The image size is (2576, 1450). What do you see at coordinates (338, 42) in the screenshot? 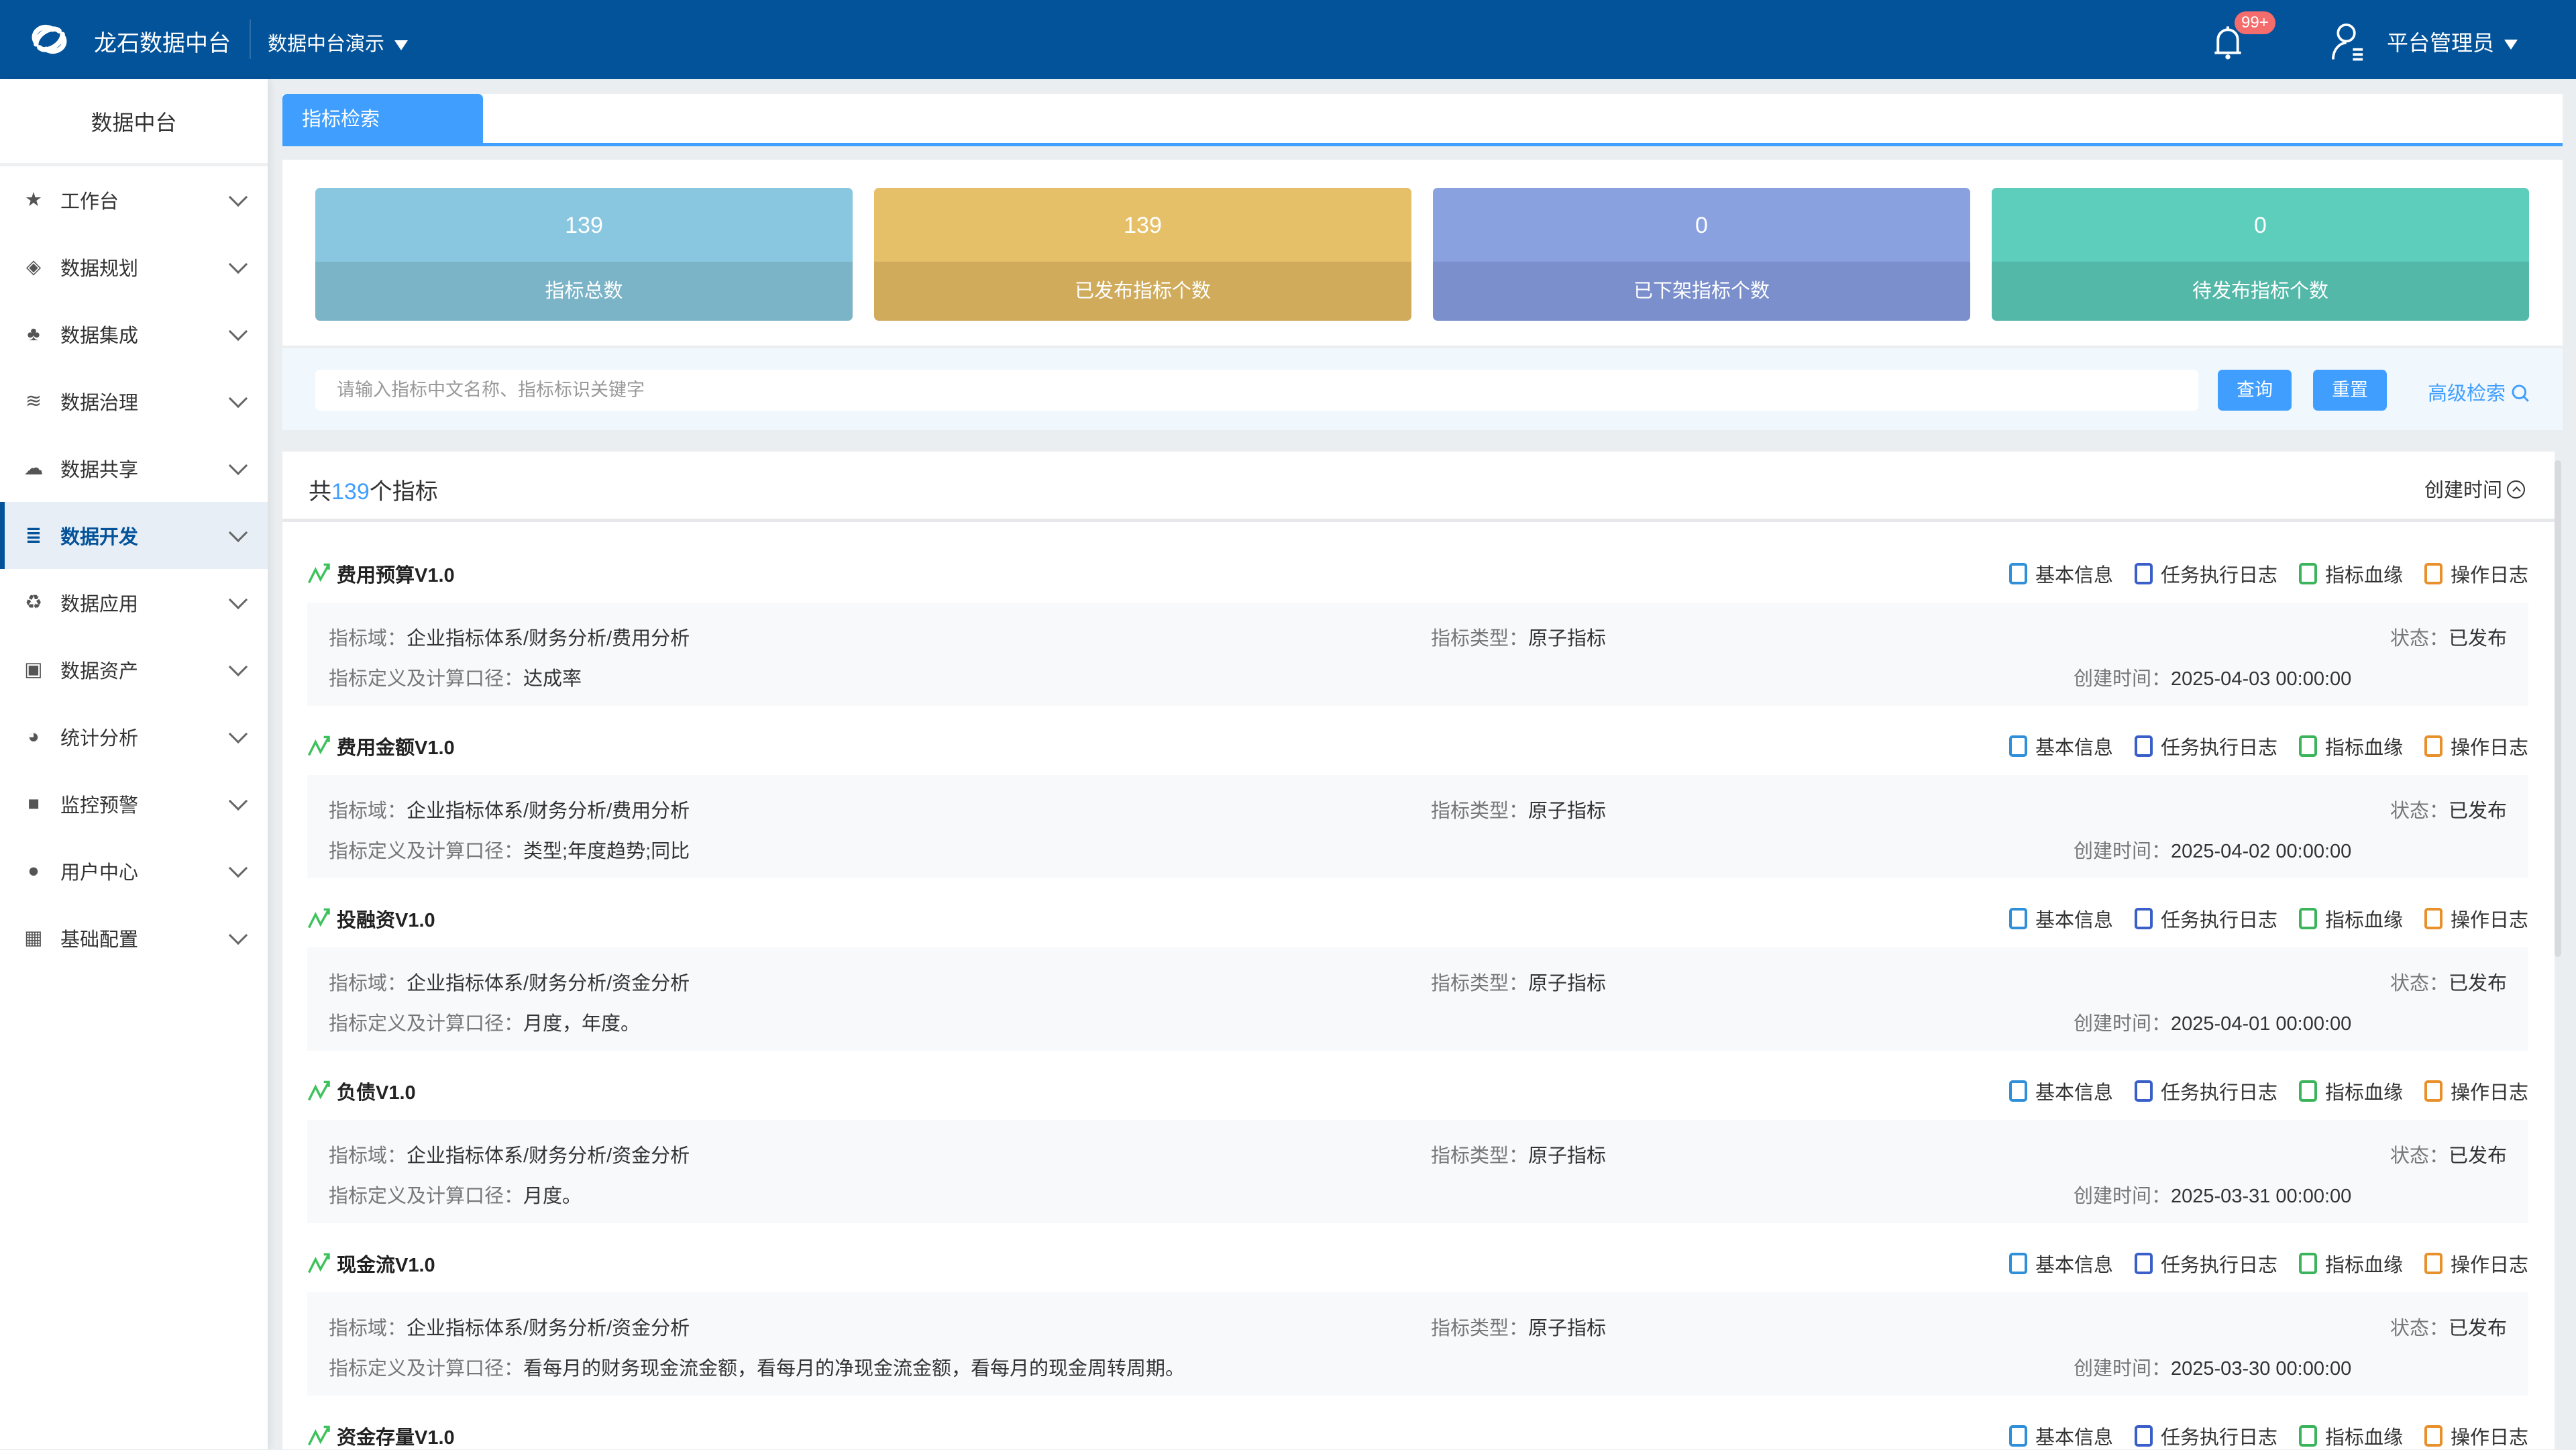
I see `project-dropdown: 数据中台演示` at bounding box center [338, 42].